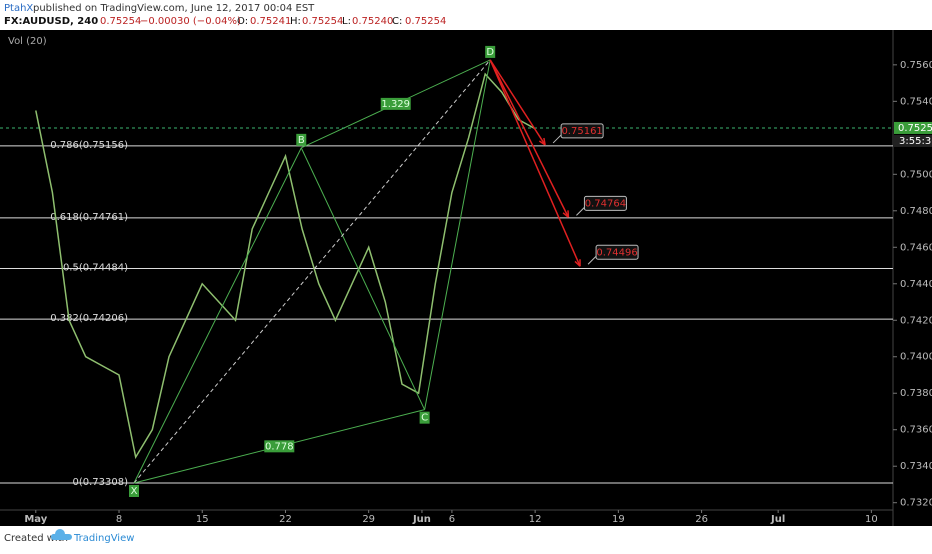 The height and width of the screenshot is (554, 932). I want to click on o-label: O:, so click(242, 21).